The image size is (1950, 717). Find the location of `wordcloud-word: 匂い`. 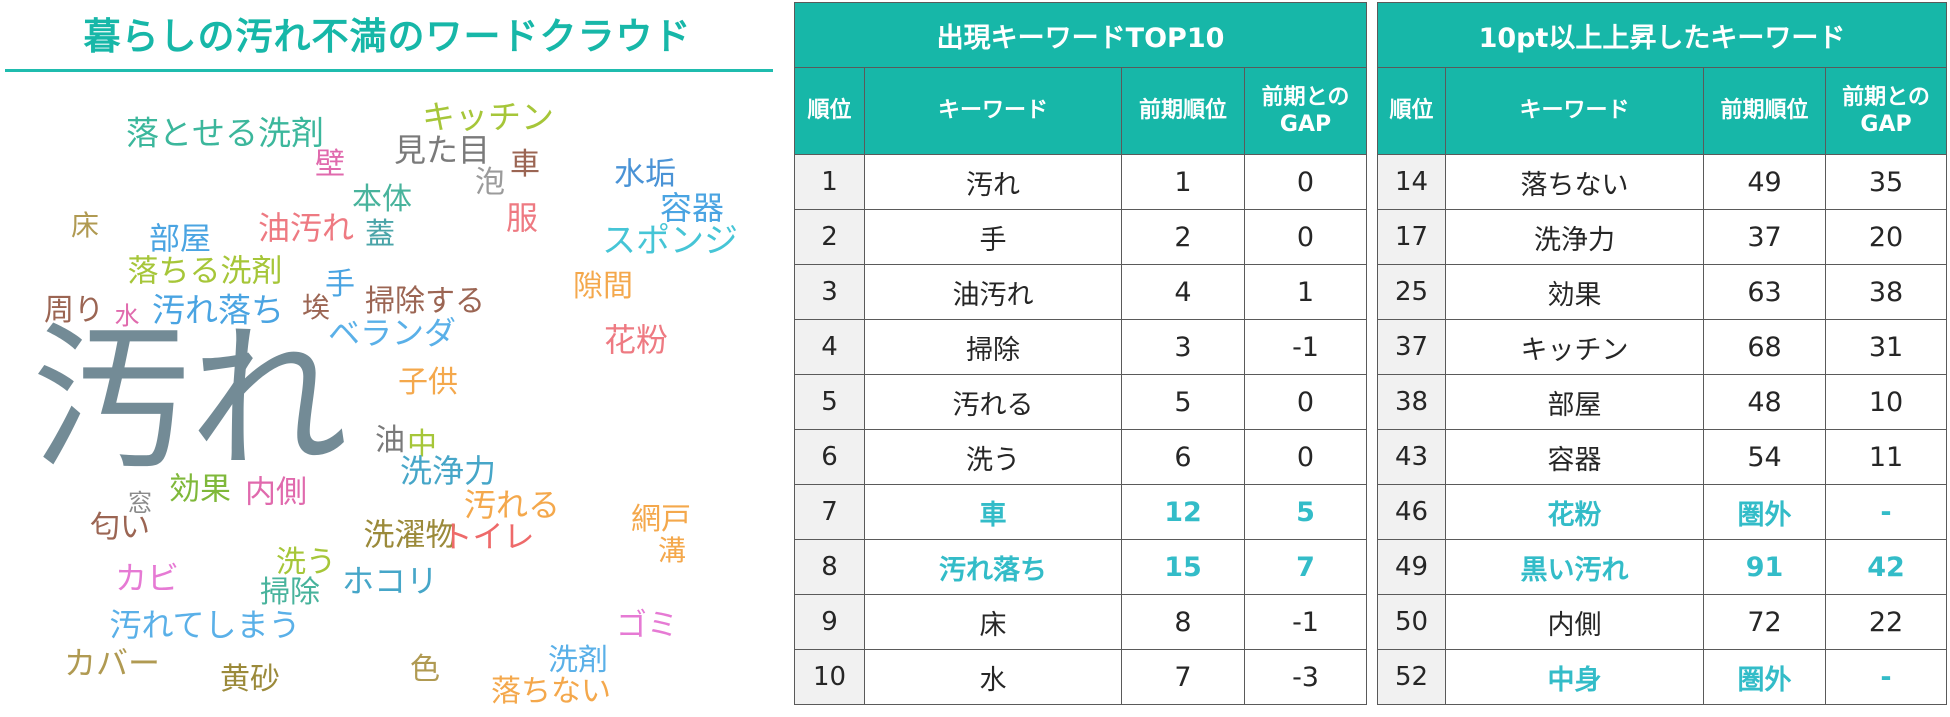

wordcloud-word: 匂い is located at coordinates (120, 527).